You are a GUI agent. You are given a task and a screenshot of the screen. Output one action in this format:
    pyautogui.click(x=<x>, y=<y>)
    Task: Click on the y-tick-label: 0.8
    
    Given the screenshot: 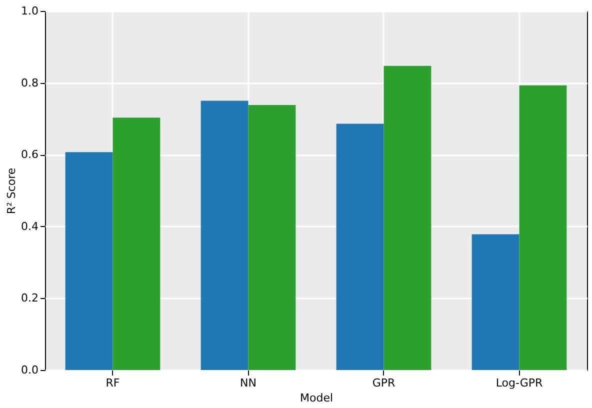 What is the action you would take?
    pyautogui.click(x=29, y=83)
    